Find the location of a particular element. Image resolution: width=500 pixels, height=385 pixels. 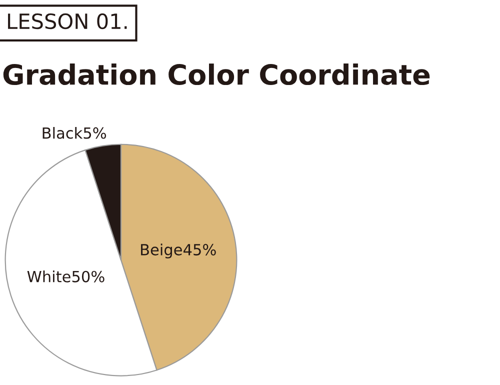

slice-label: Beige45% is located at coordinates (178, 251).